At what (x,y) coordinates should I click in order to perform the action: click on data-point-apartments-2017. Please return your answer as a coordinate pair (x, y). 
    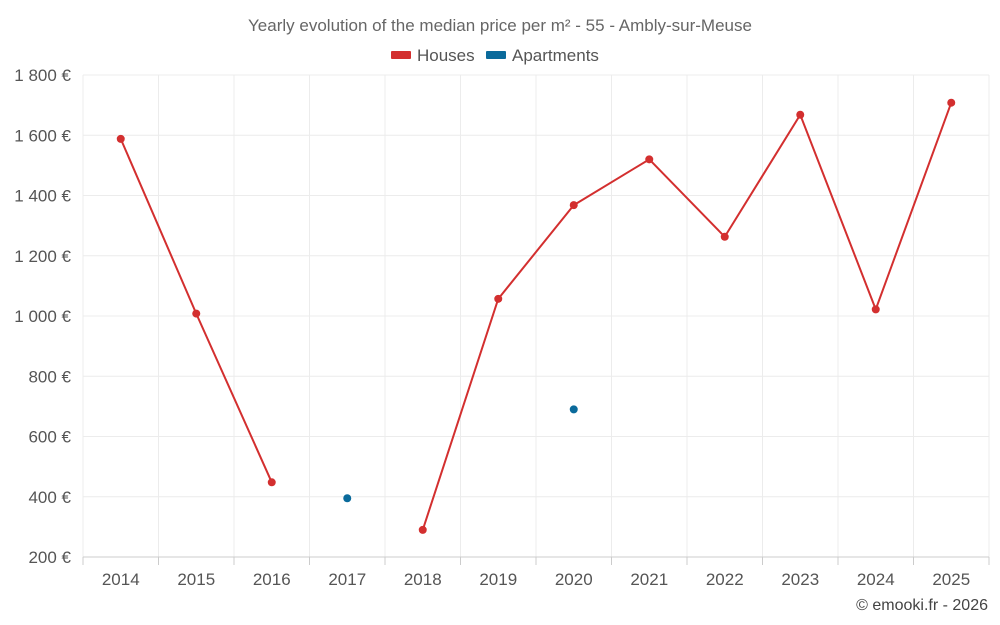
    Looking at the image, I should click on (347, 498).